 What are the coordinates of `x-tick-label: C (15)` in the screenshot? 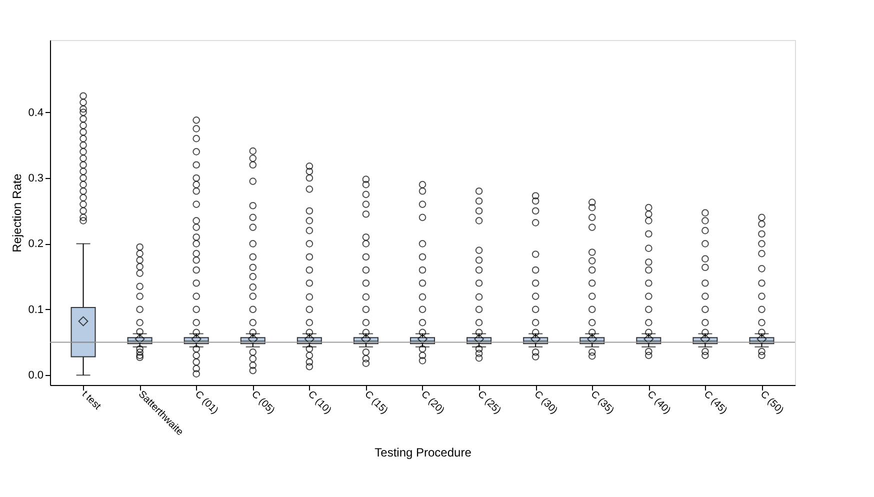 It's located at (376, 402).